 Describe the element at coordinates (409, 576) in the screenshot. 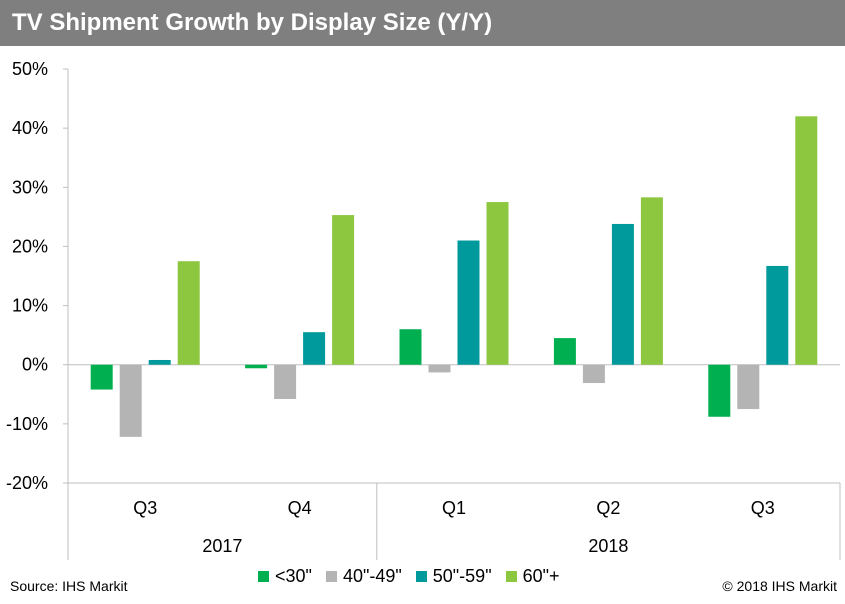

I see `legend: <30" 40"-49" 50"-59" 60"+` at that location.